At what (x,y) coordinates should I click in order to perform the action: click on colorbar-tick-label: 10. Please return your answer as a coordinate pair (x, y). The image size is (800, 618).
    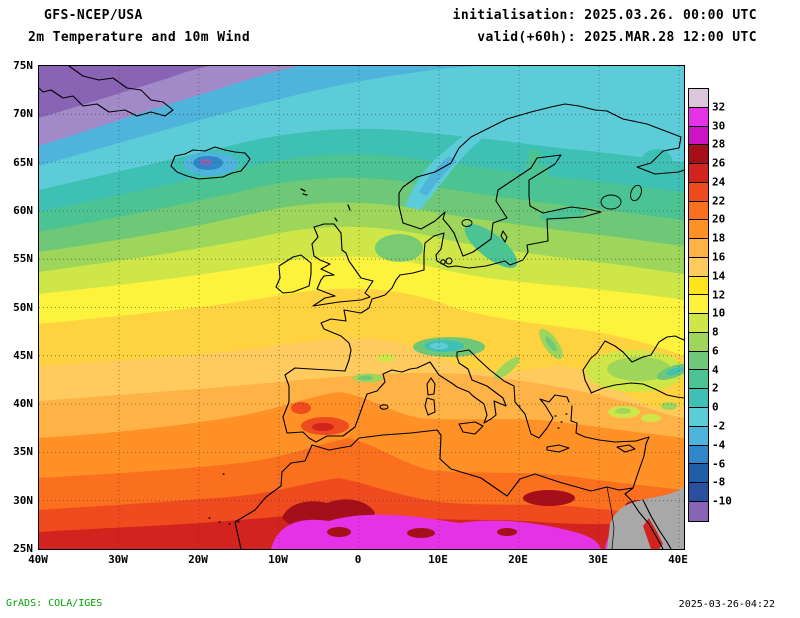
    Looking at the image, I should click on (719, 313).